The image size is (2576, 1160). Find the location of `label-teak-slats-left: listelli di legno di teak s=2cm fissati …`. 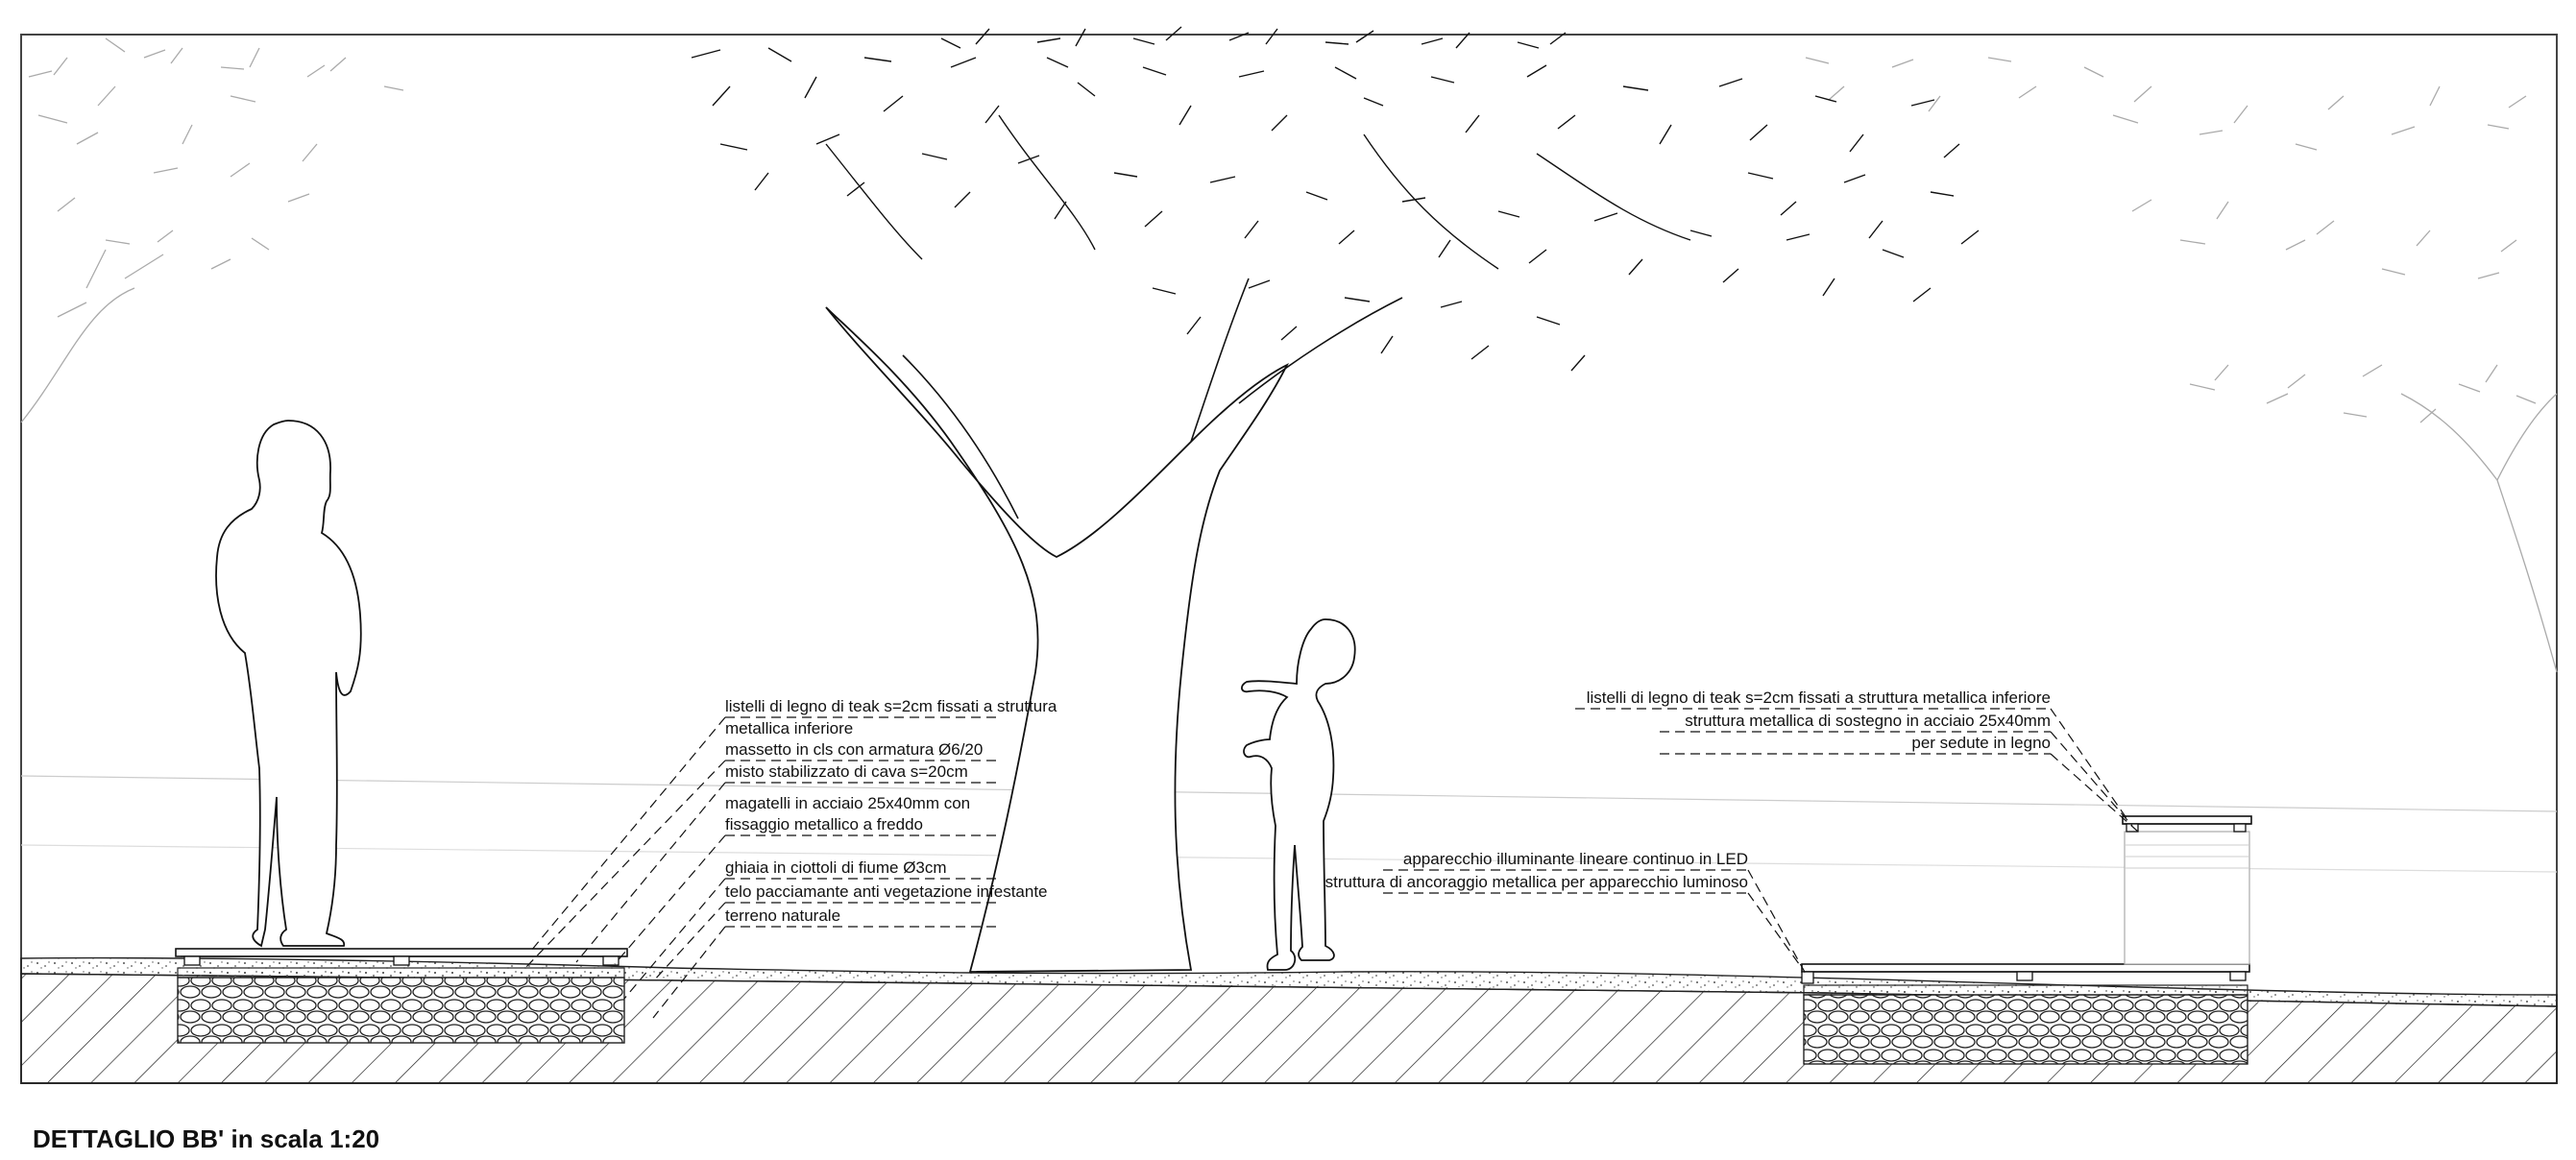

label-teak-slats-left: listelli di legno di teak s=2cm fissati … is located at coordinates (891, 706).